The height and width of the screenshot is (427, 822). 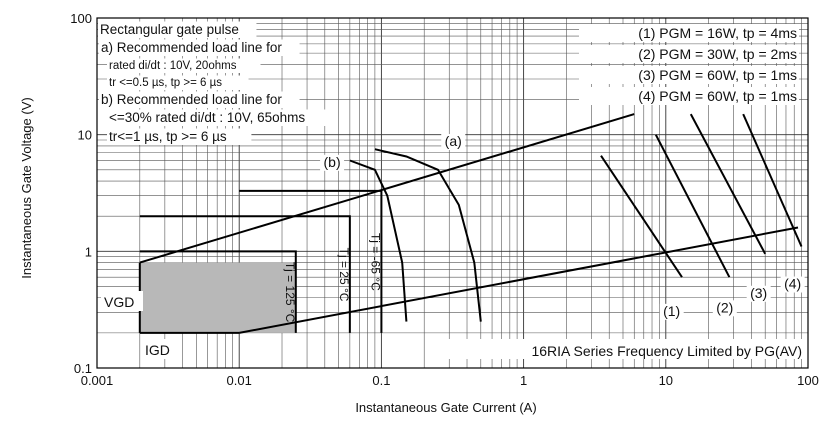 What do you see at coordinates (717, 96) in the screenshot?
I see `note-right-line: (4) PGM = 60W, tp = 1ms` at bounding box center [717, 96].